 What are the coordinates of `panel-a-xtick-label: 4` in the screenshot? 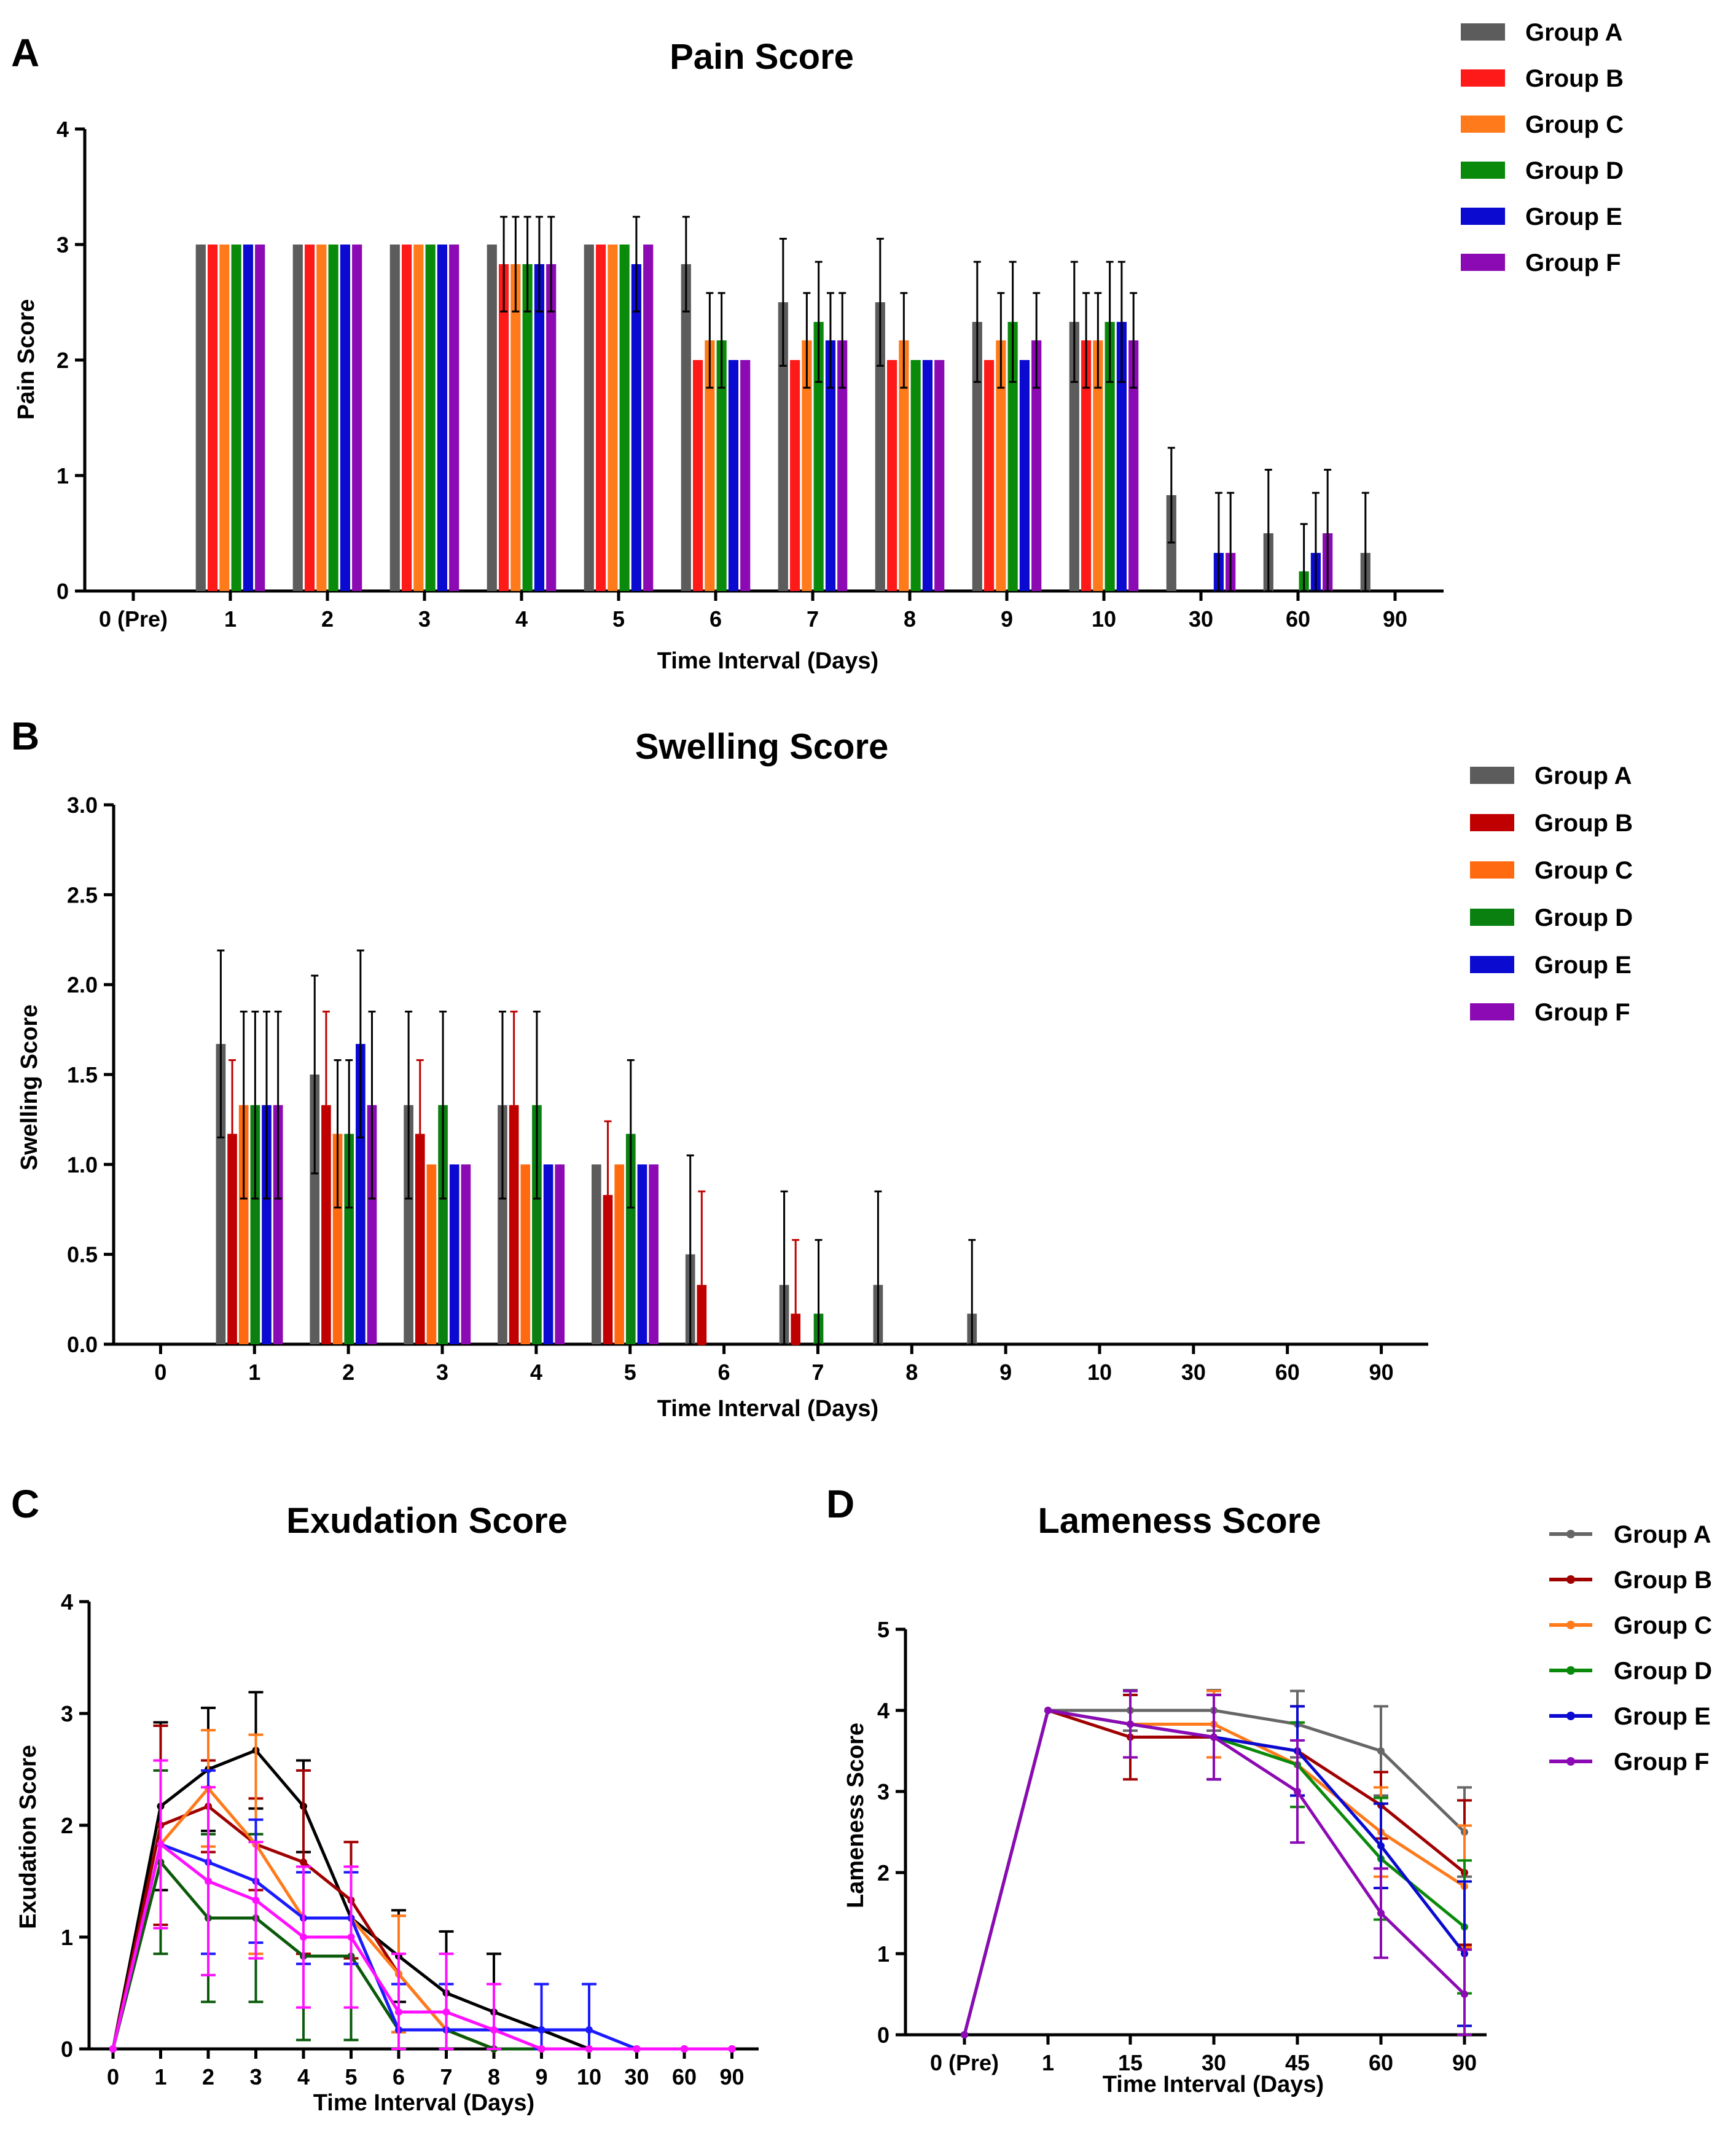 It's located at (521, 619).